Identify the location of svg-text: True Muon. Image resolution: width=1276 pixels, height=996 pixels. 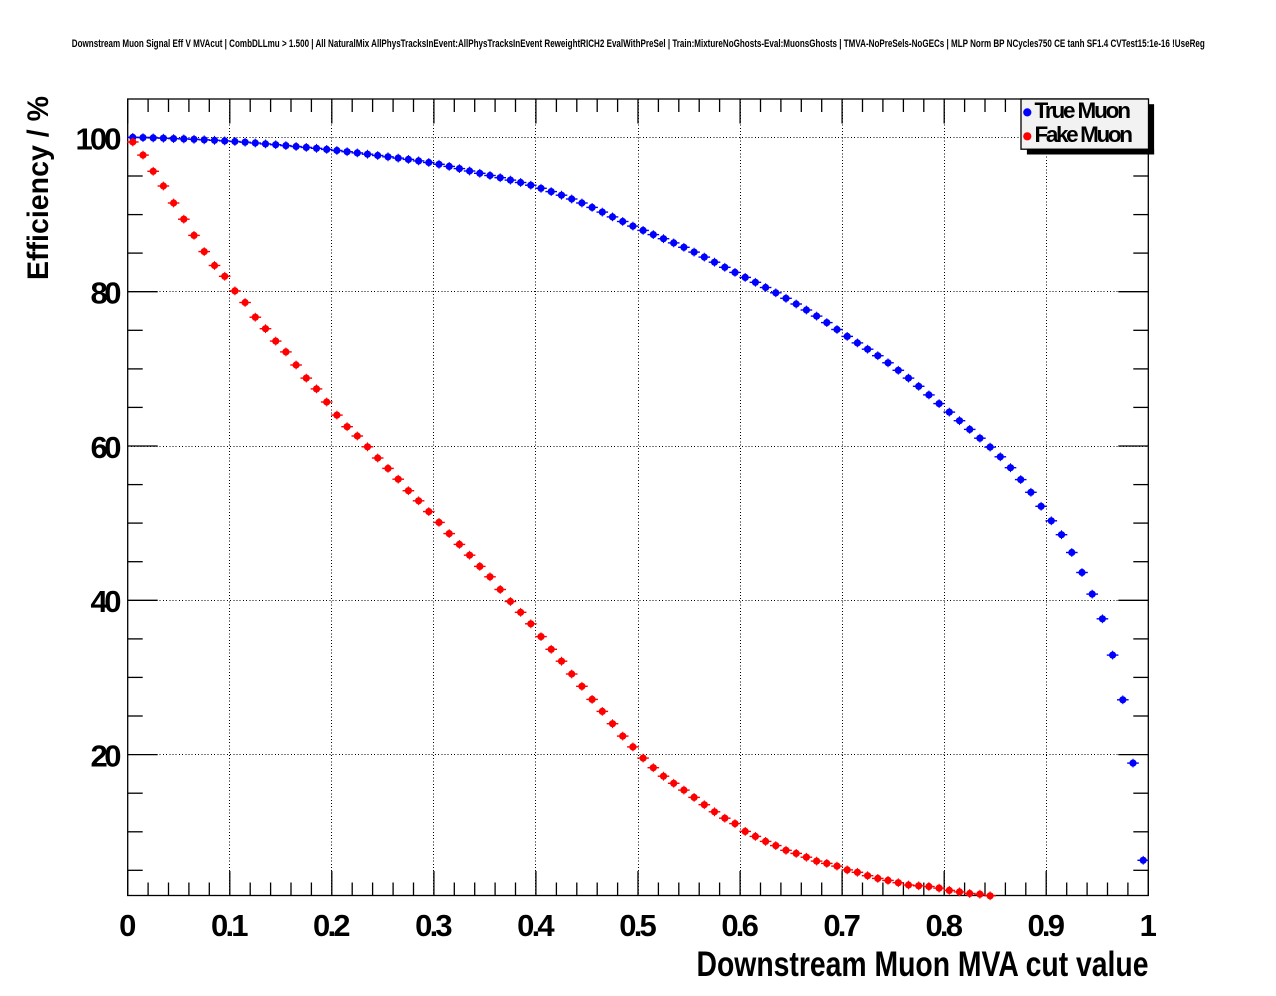
(1083, 110).